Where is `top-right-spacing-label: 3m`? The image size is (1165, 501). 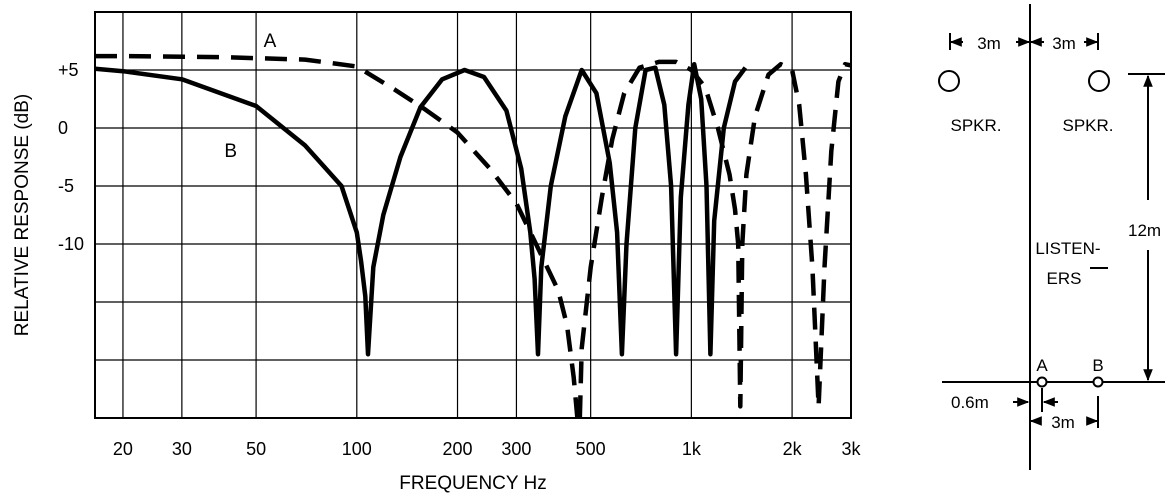
top-right-spacing-label: 3m is located at coordinates (1064, 43).